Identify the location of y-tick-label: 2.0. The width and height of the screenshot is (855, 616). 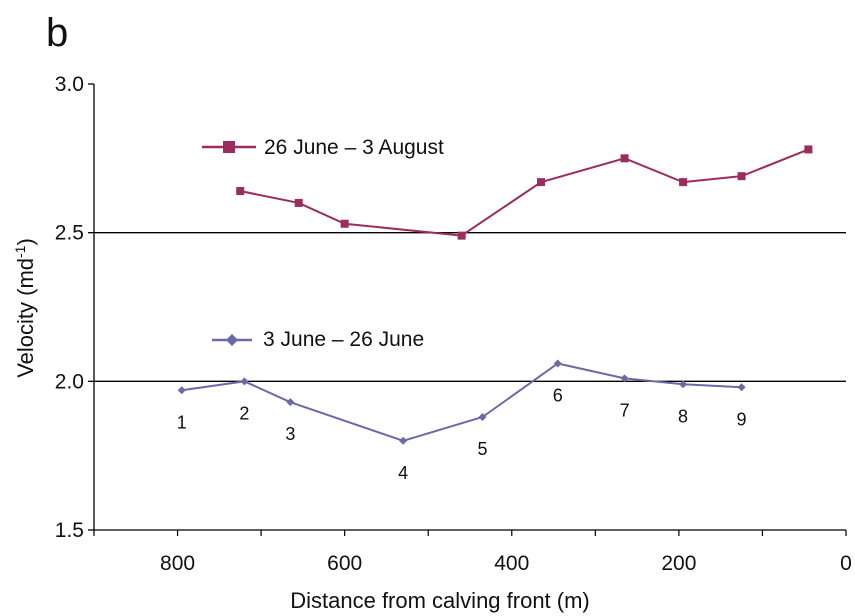
(69, 381).